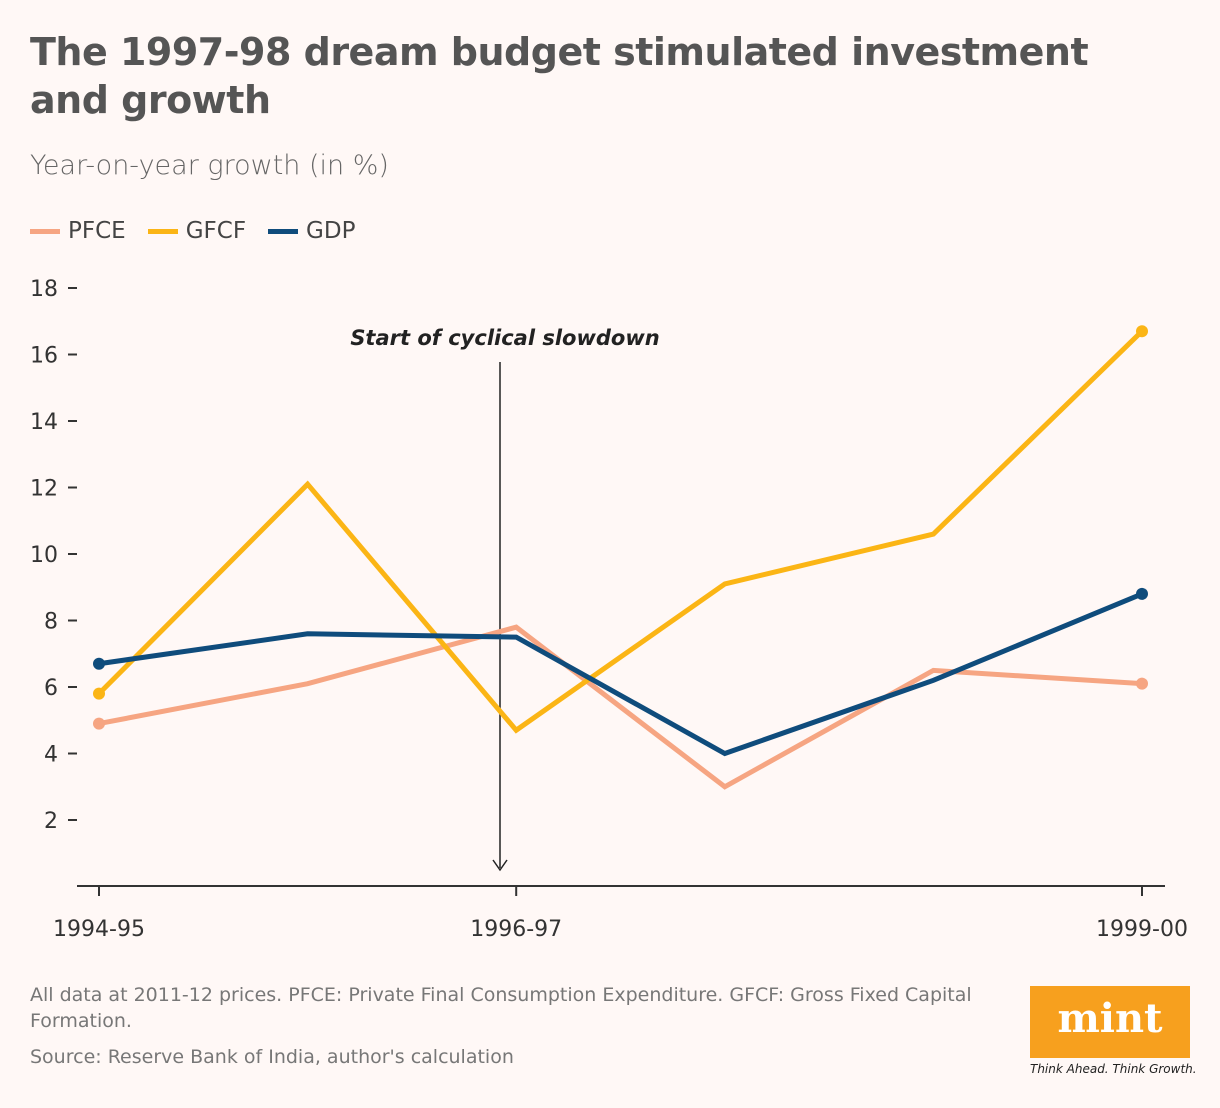  What do you see at coordinates (99, 929) in the screenshot?
I see `x-tick-label: 1994-95` at bounding box center [99, 929].